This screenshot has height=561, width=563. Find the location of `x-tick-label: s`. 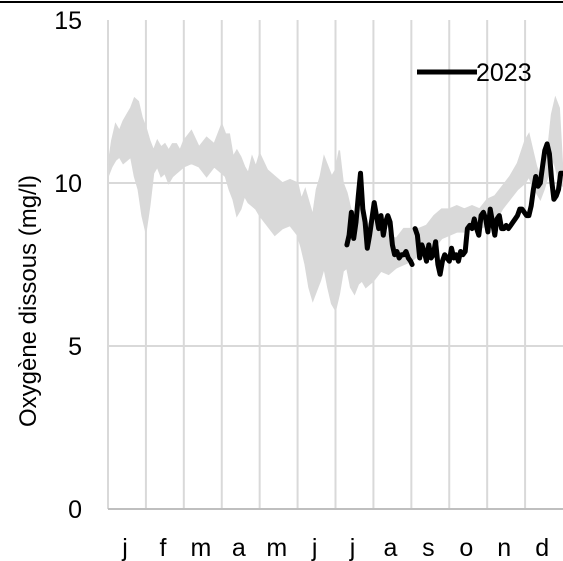

x-tick-label: s is located at coordinates (428, 547).